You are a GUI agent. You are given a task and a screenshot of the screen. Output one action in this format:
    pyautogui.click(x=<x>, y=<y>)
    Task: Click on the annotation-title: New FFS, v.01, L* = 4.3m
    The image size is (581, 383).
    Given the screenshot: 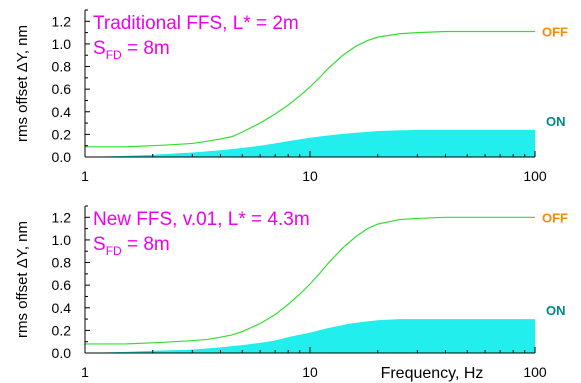 What is the action you would take?
    pyautogui.click(x=201, y=219)
    